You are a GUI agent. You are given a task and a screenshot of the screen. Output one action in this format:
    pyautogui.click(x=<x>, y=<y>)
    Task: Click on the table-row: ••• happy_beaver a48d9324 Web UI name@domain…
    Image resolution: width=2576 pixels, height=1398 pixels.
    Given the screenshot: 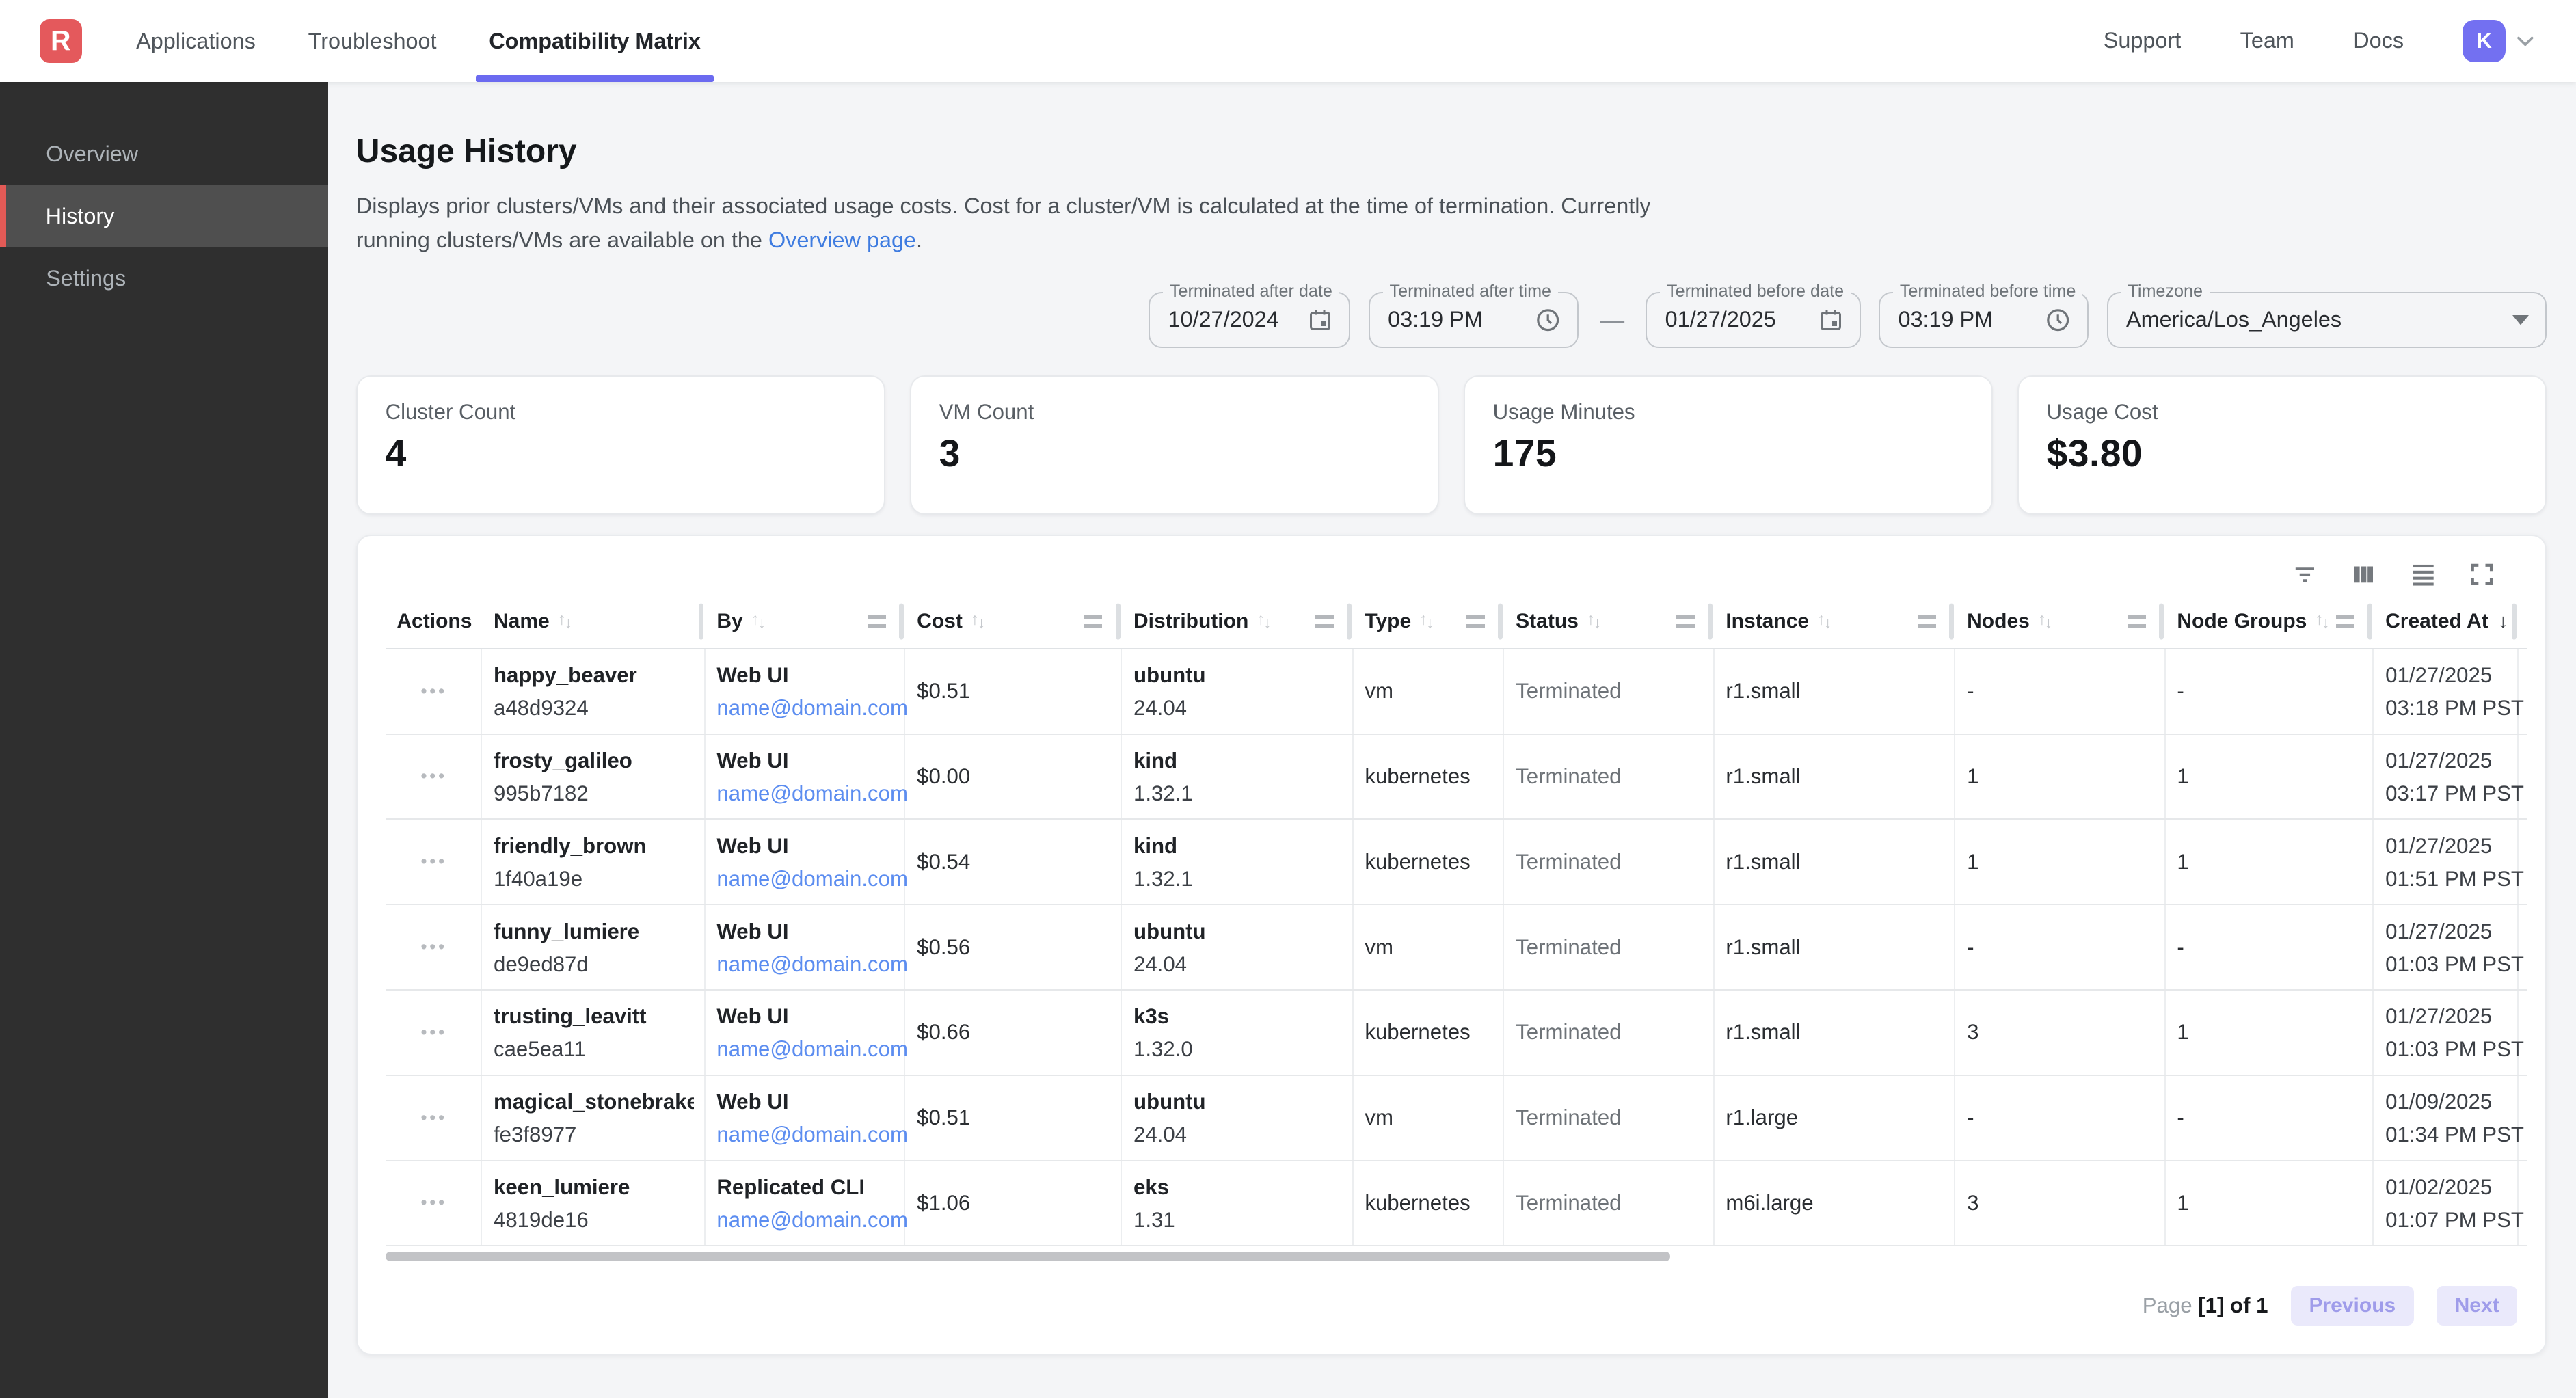 What is the action you would take?
    pyautogui.click(x=1456, y=692)
    